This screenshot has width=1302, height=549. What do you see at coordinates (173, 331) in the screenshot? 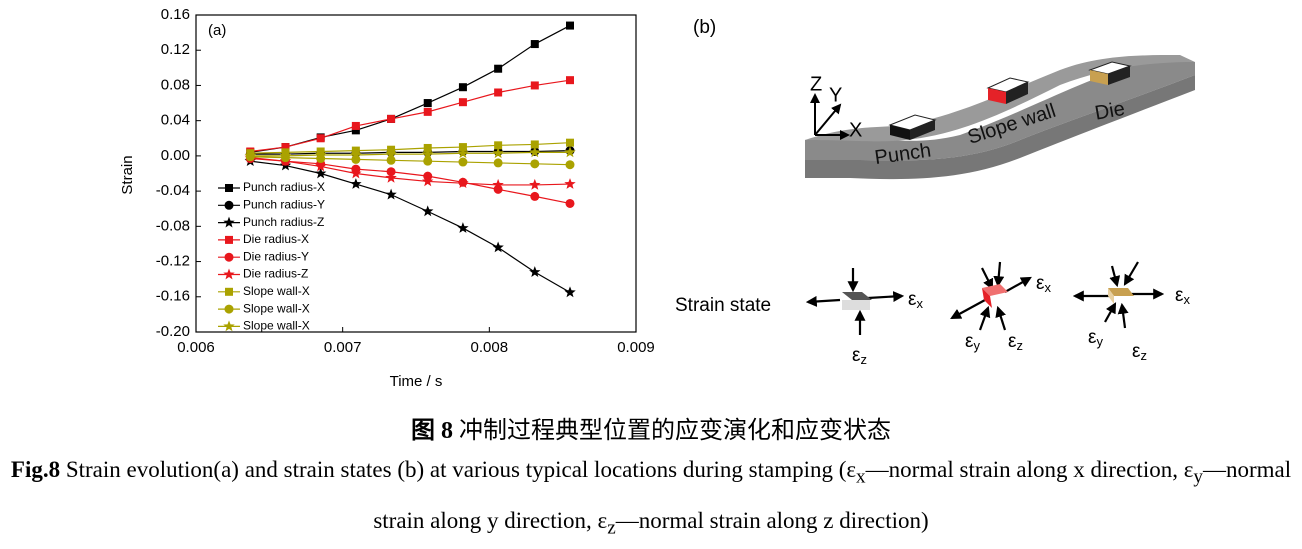
I see `y-tick-label: -0.20` at bounding box center [173, 331].